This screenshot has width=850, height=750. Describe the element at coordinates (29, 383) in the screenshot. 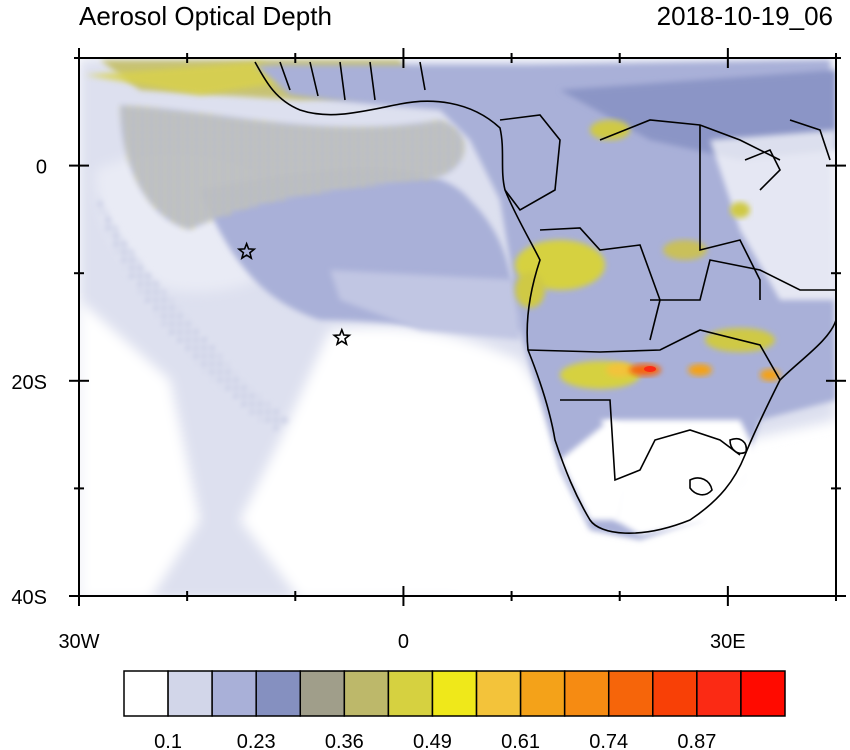

I see `y-tick-label: 20S` at that location.